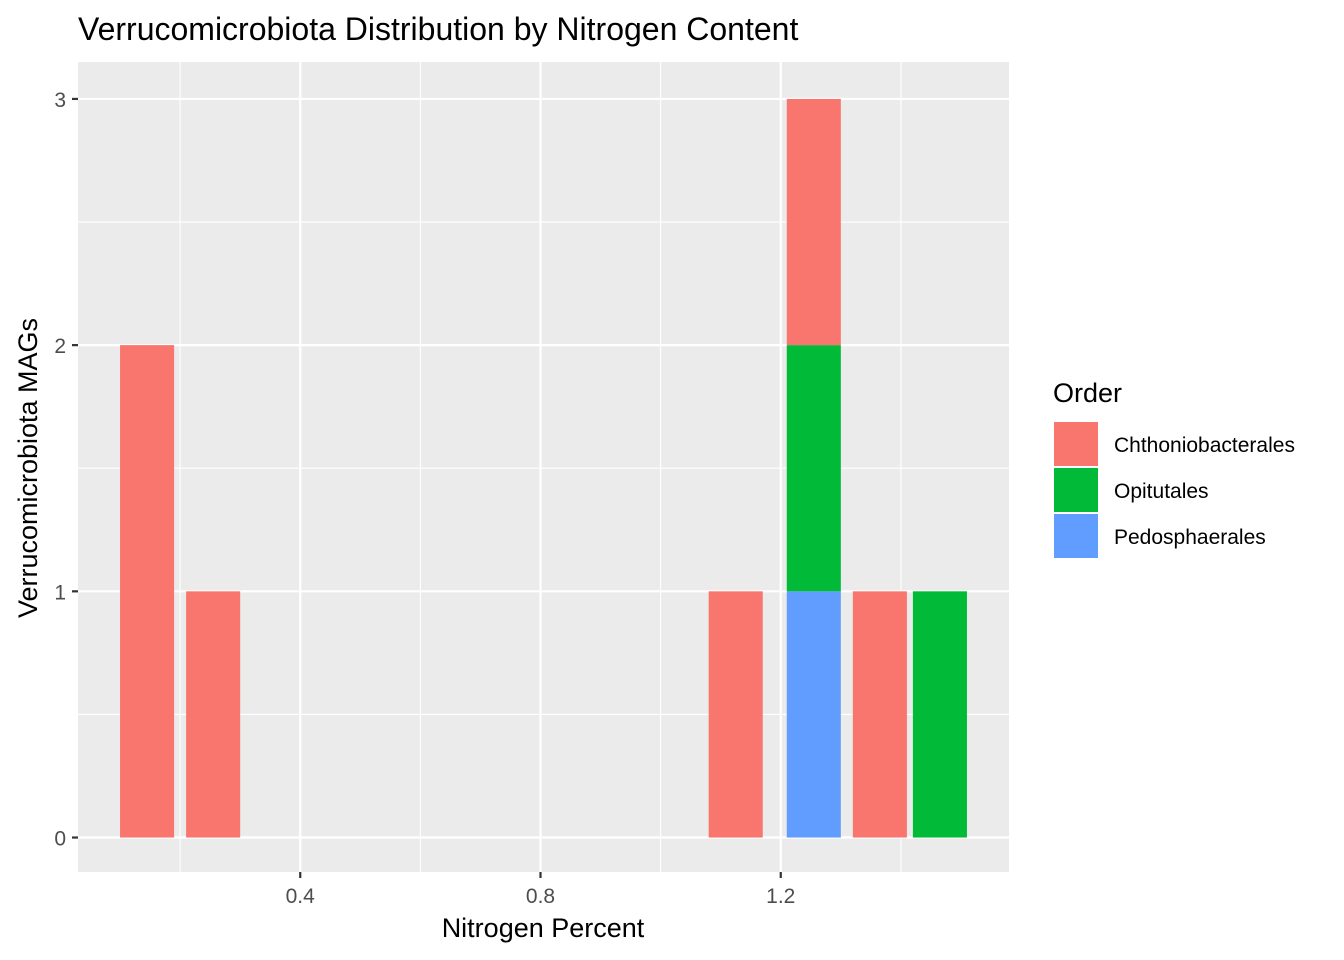 This screenshot has height=960, width=1344. I want to click on legend-key-pedosphaerales, so click(1076, 536).